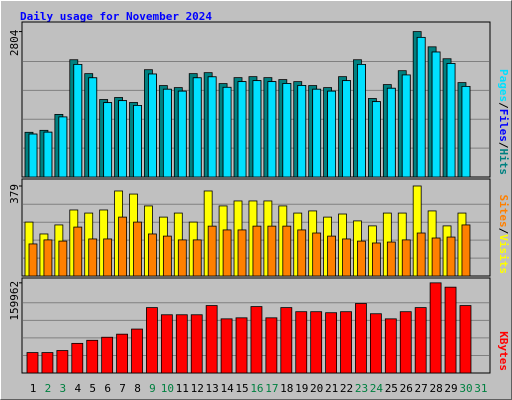  What do you see at coordinates (92, 388) in the screenshot?
I see `x-tick-label: 5` at bounding box center [92, 388].